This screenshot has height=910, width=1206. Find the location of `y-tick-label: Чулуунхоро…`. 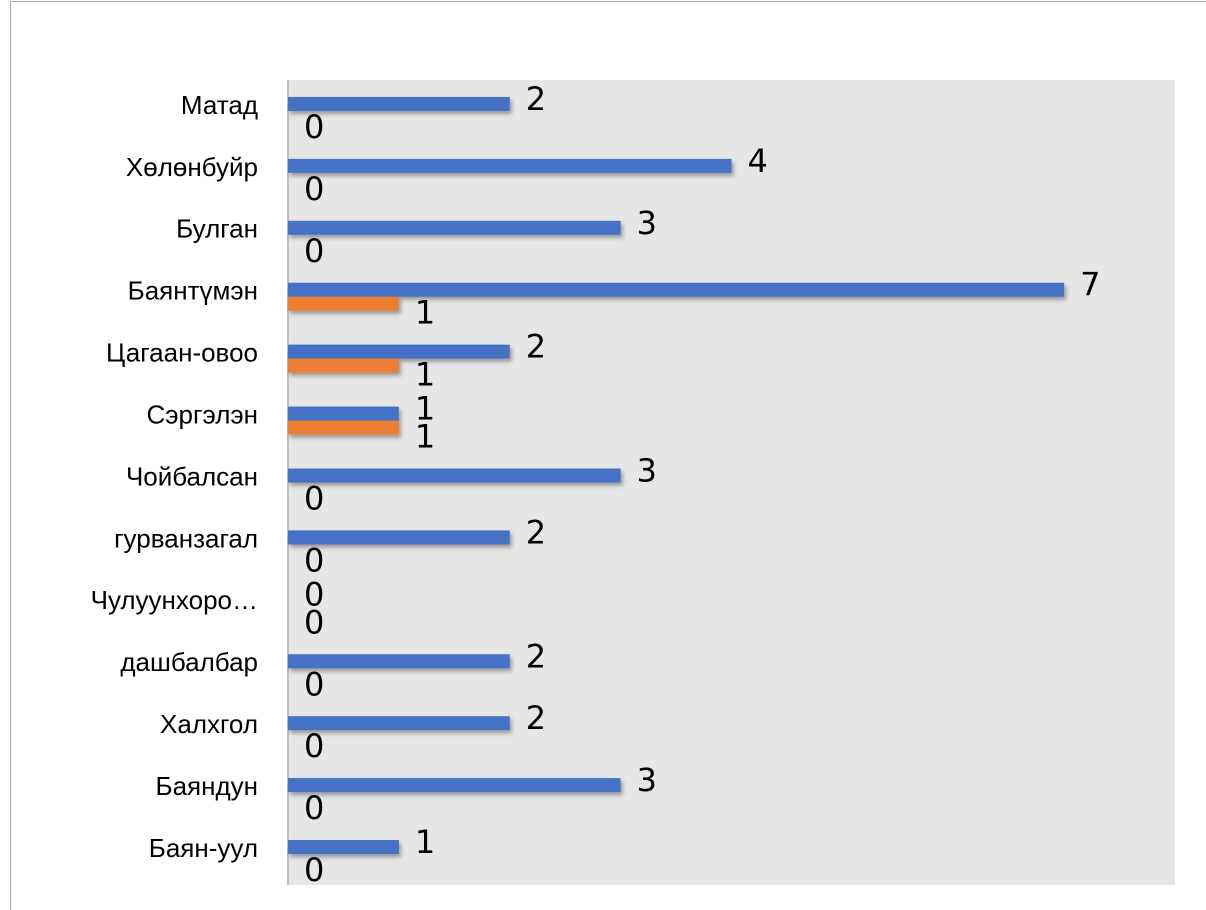

y-tick-label: Чулуунхоро… is located at coordinates (174, 600).